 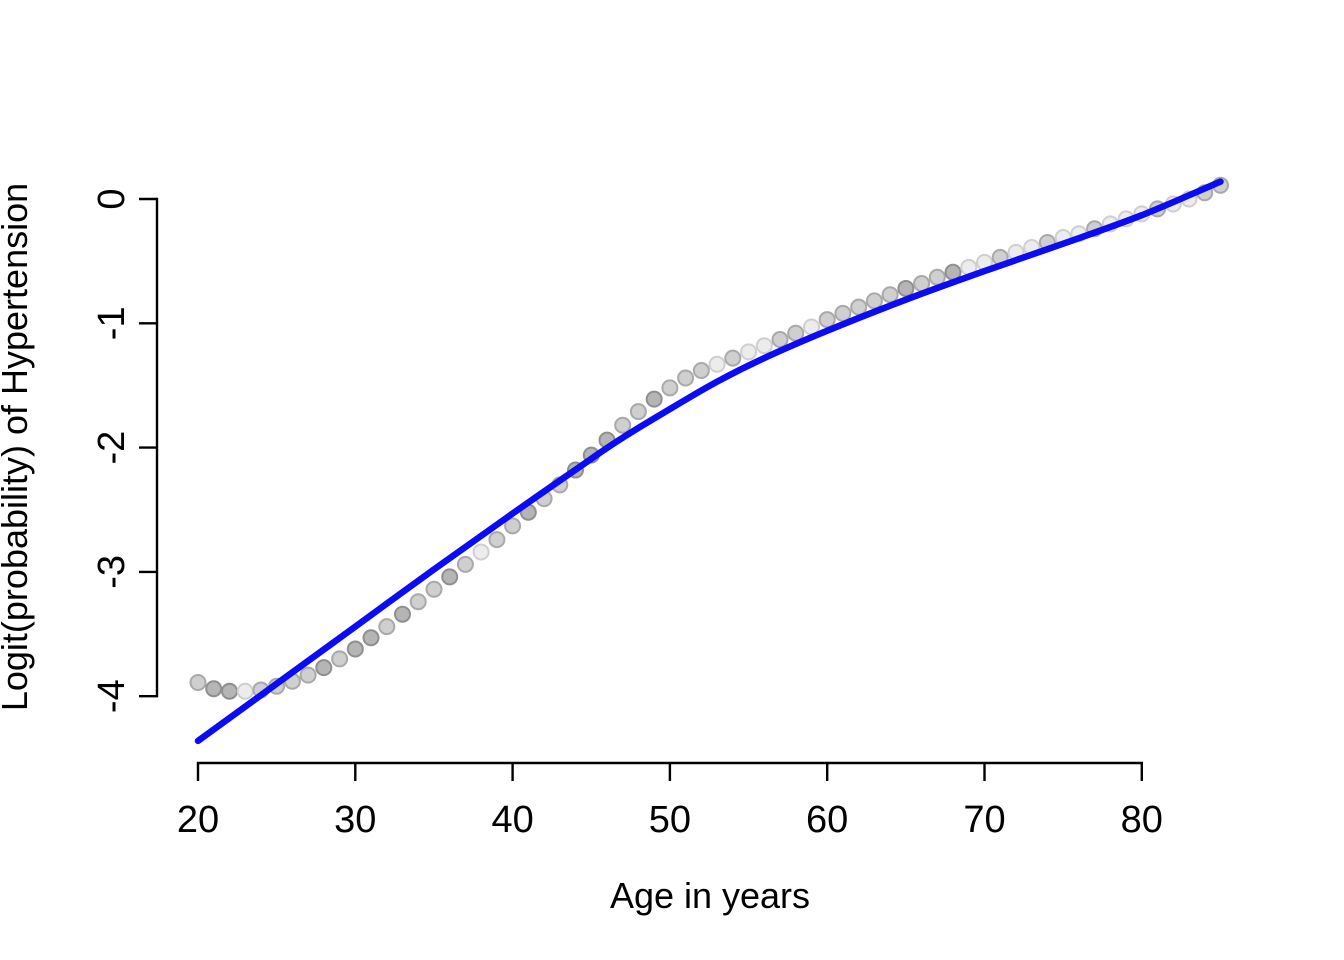 I want to click on x-axis: 20 30 40 50 60 70 80, so click(x=670, y=801).